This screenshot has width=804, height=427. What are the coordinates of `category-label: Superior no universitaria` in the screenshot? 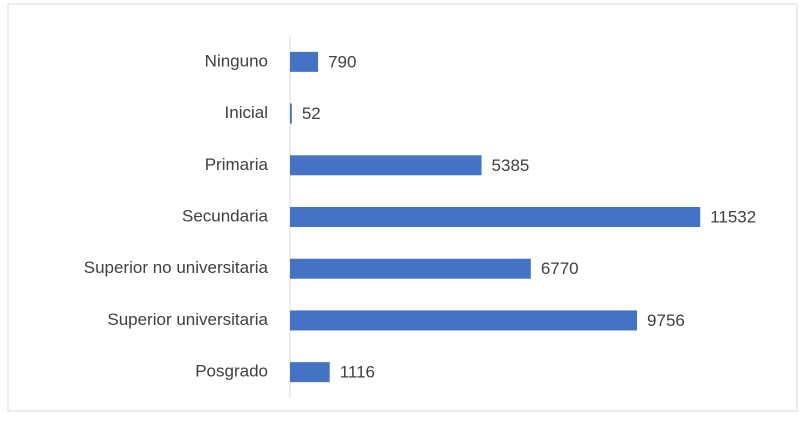 It's located at (176, 267).